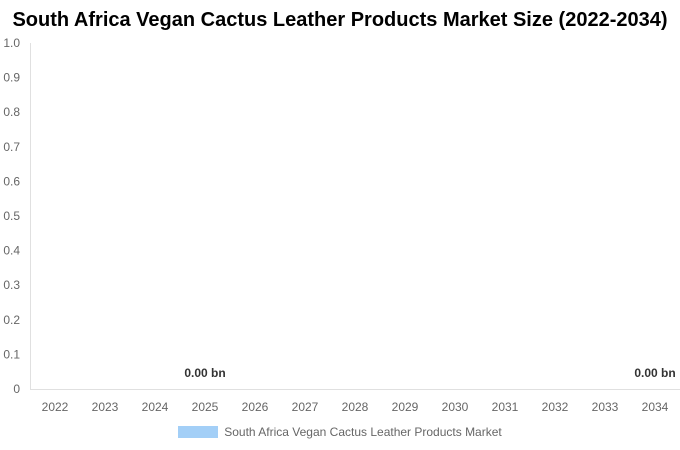 This screenshot has width=680, height=450. What do you see at coordinates (11, 354) in the screenshot?
I see `y-tick-label: 0.1` at bounding box center [11, 354].